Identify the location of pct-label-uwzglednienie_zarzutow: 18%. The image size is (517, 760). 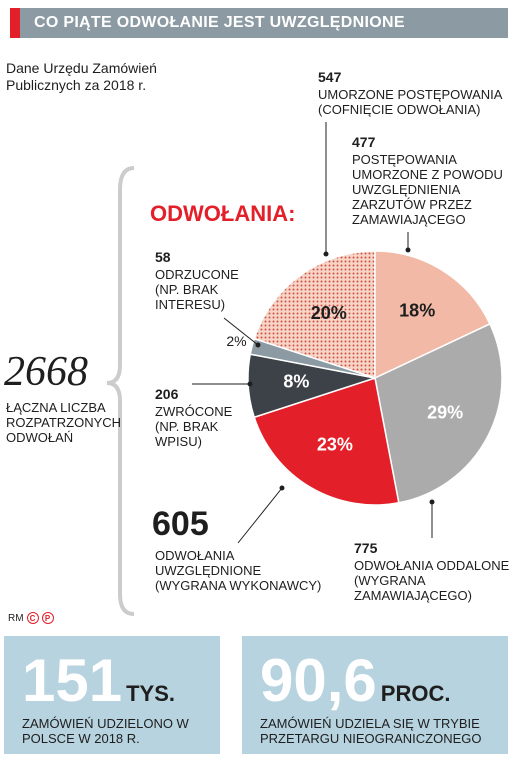
(417, 310).